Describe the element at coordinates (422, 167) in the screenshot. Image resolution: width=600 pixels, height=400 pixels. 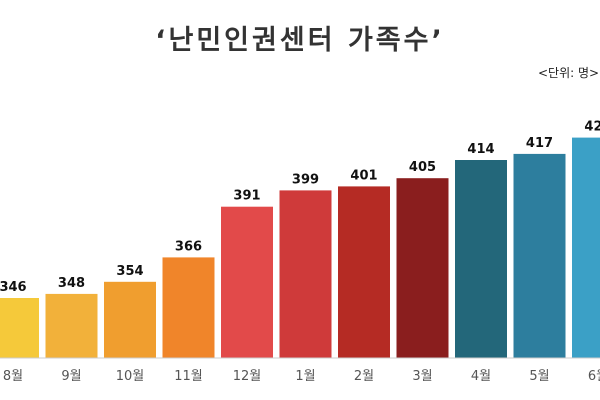
I see `value-label: 405` at that location.